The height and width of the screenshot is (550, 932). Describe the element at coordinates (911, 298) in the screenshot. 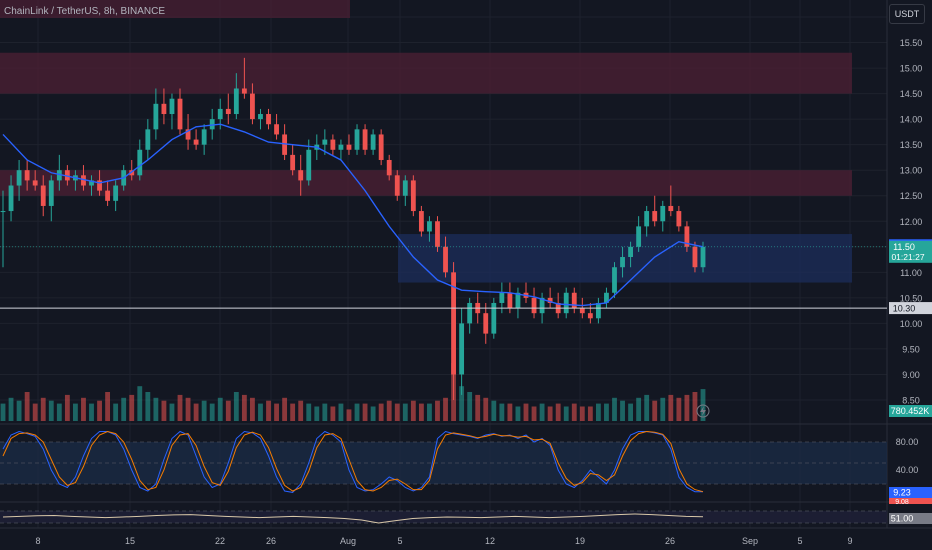

I see `y-tick-label: 10.50` at that location.